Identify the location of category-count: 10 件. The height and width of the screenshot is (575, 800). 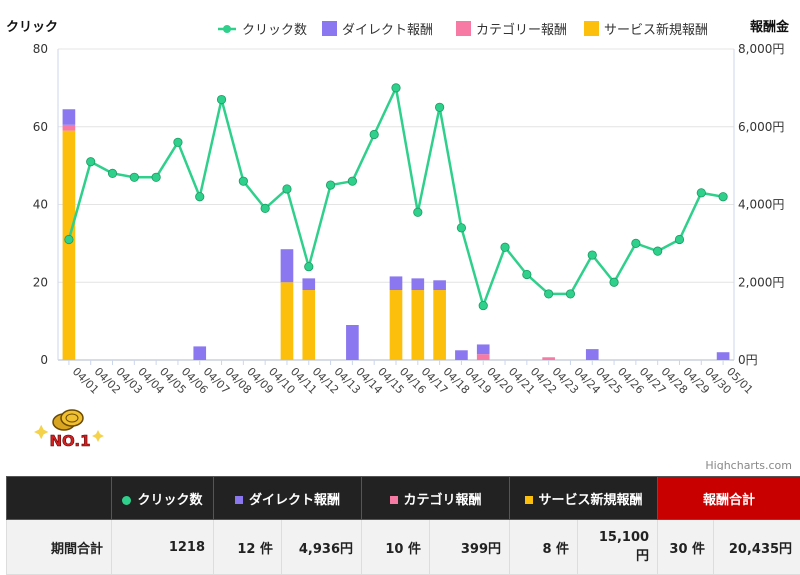
(396, 547).